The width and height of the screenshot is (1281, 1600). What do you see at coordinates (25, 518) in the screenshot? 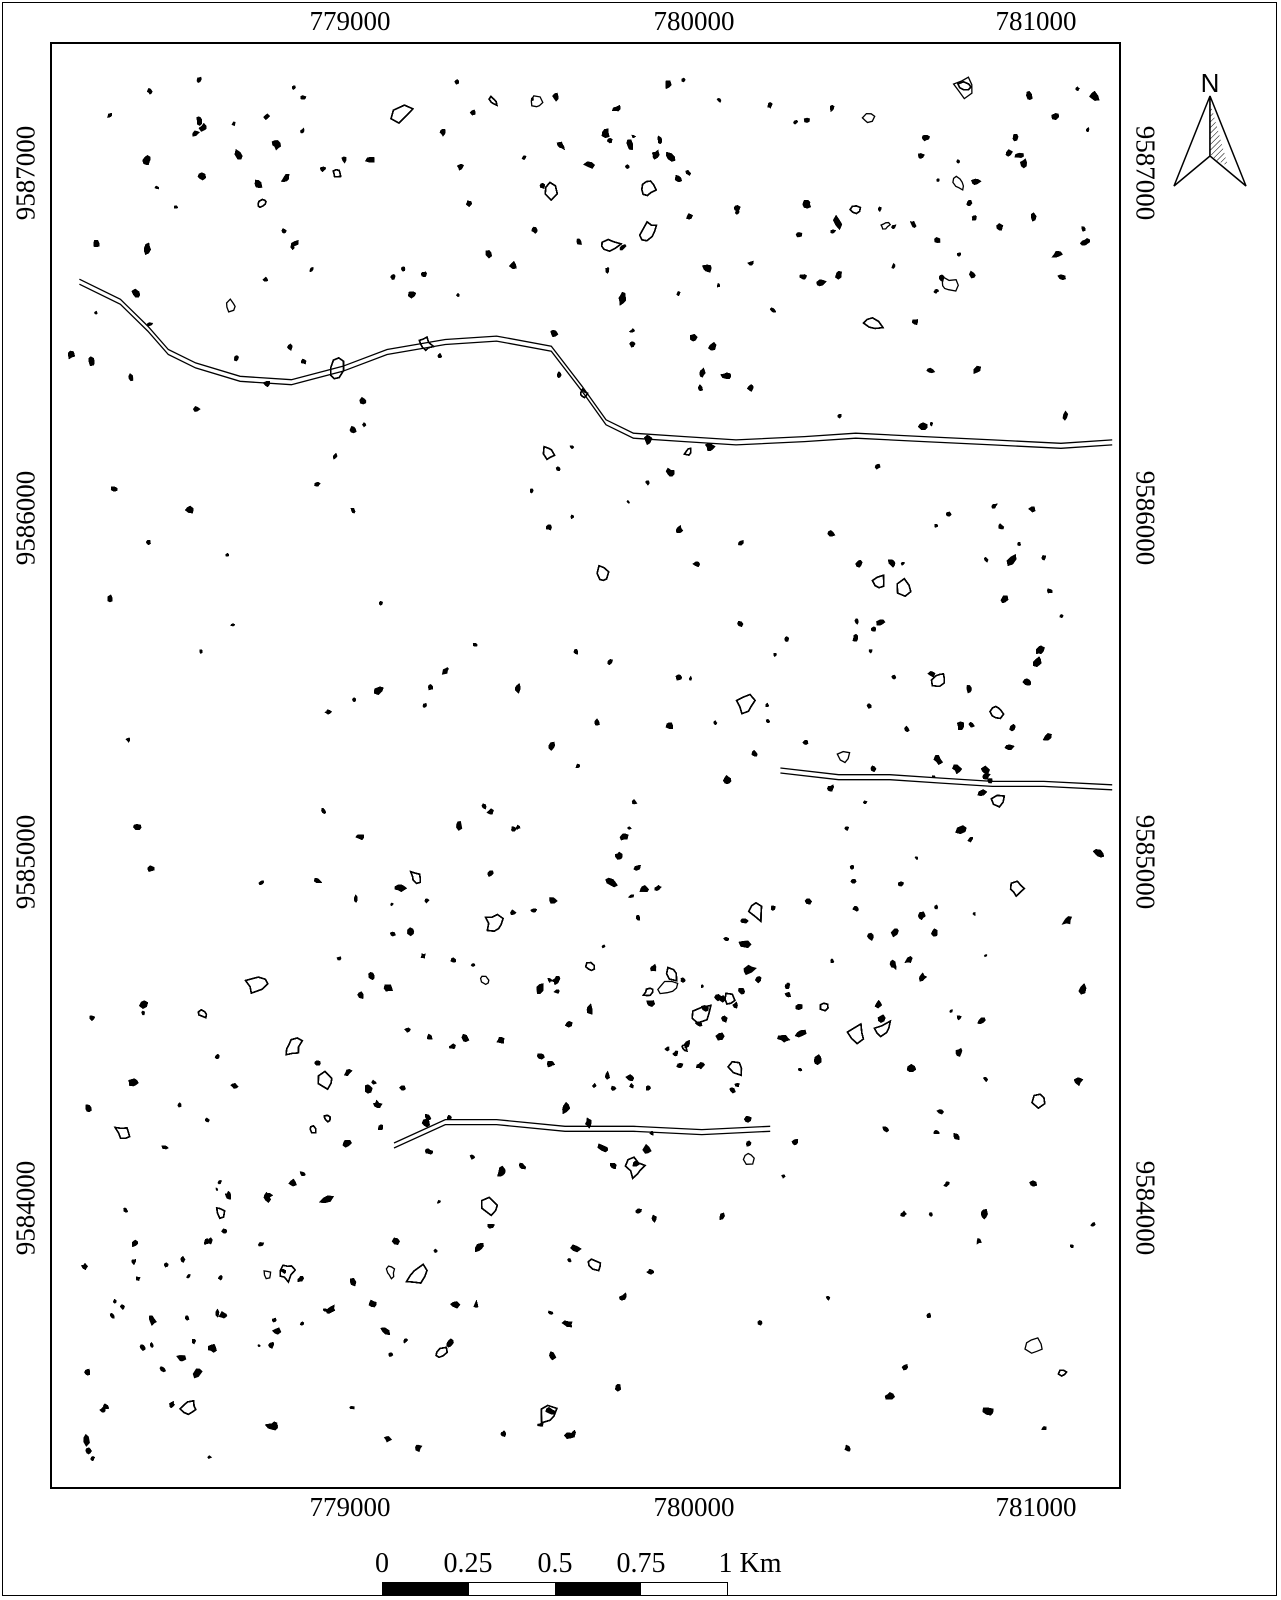
I see `y-tick-left-1: 9586000` at bounding box center [25, 518].